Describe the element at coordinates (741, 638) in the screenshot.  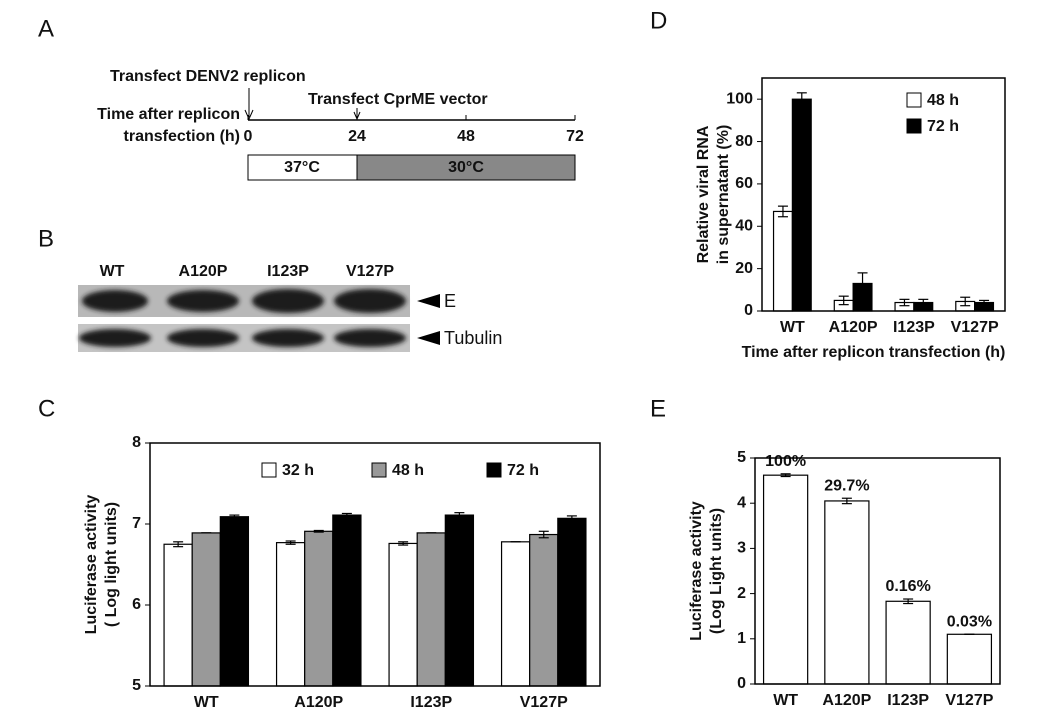
I see `y-tick-label: 1` at that location.